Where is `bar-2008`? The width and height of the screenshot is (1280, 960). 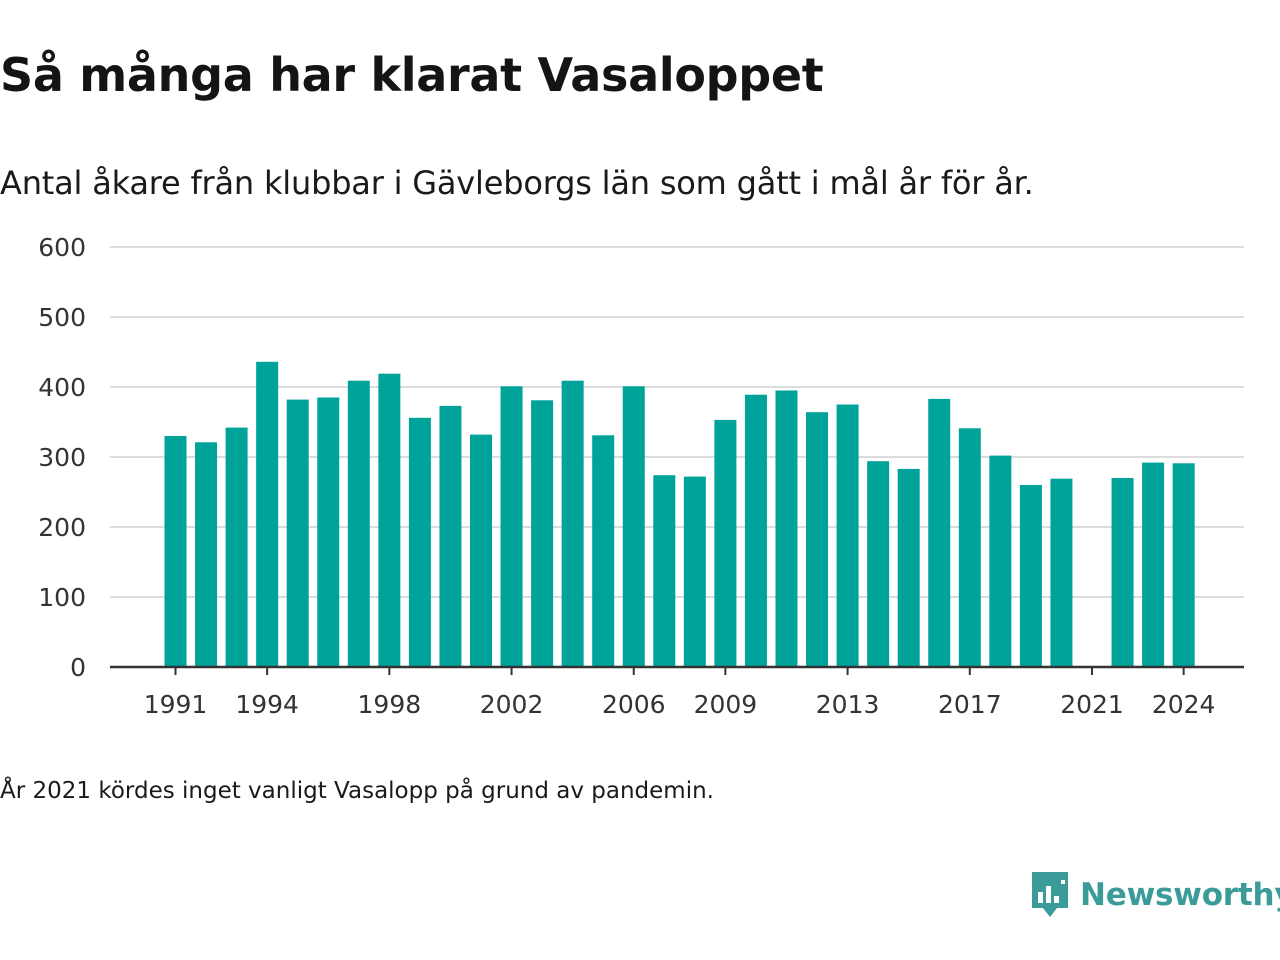 bar-2008 is located at coordinates (694, 571).